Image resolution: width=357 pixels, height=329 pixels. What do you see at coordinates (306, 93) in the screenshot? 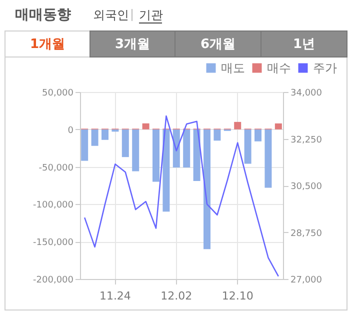
I see `y2-tick-label: 34,000` at bounding box center [306, 93].